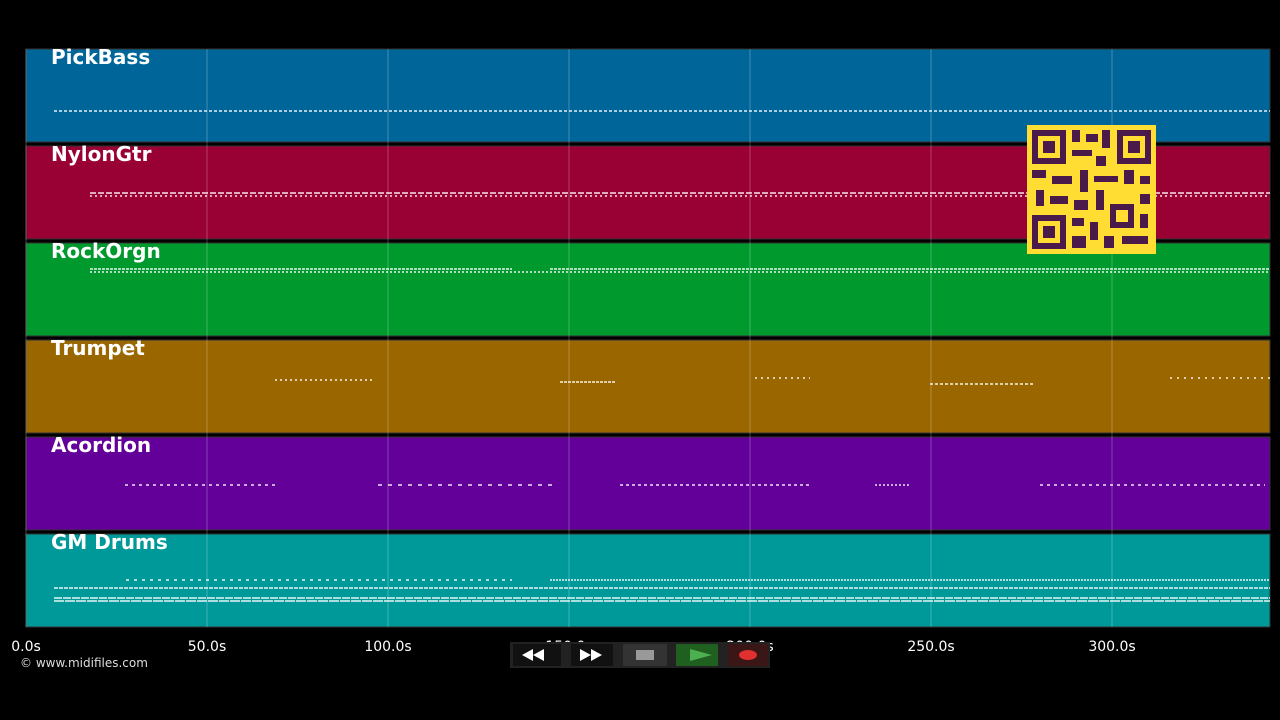 This screenshot has height=720, width=1280. I want to click on time-tick-label: 100.0s, so click(387, 647).